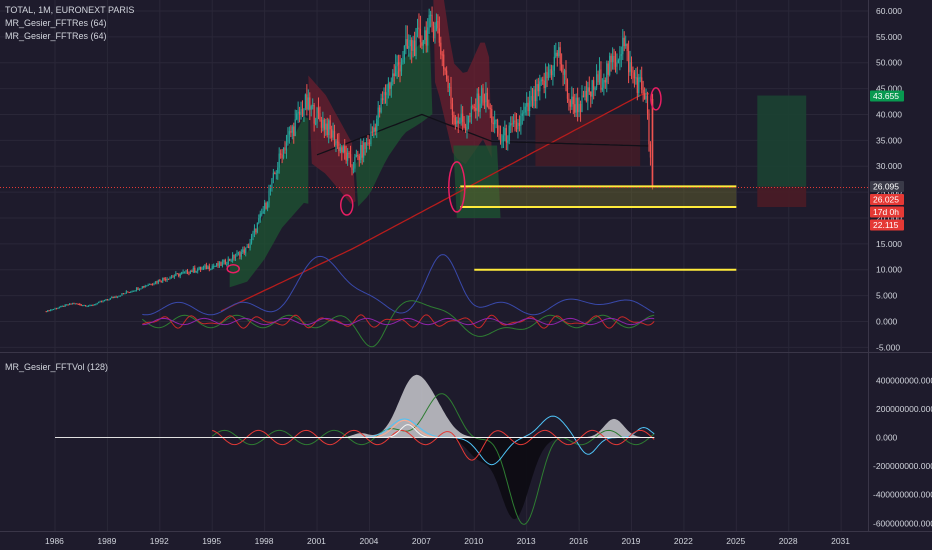  What do you see at coordinates (782, 197) in the screenshot?
I see `long-position-stop` at bounding box center [782, 197].